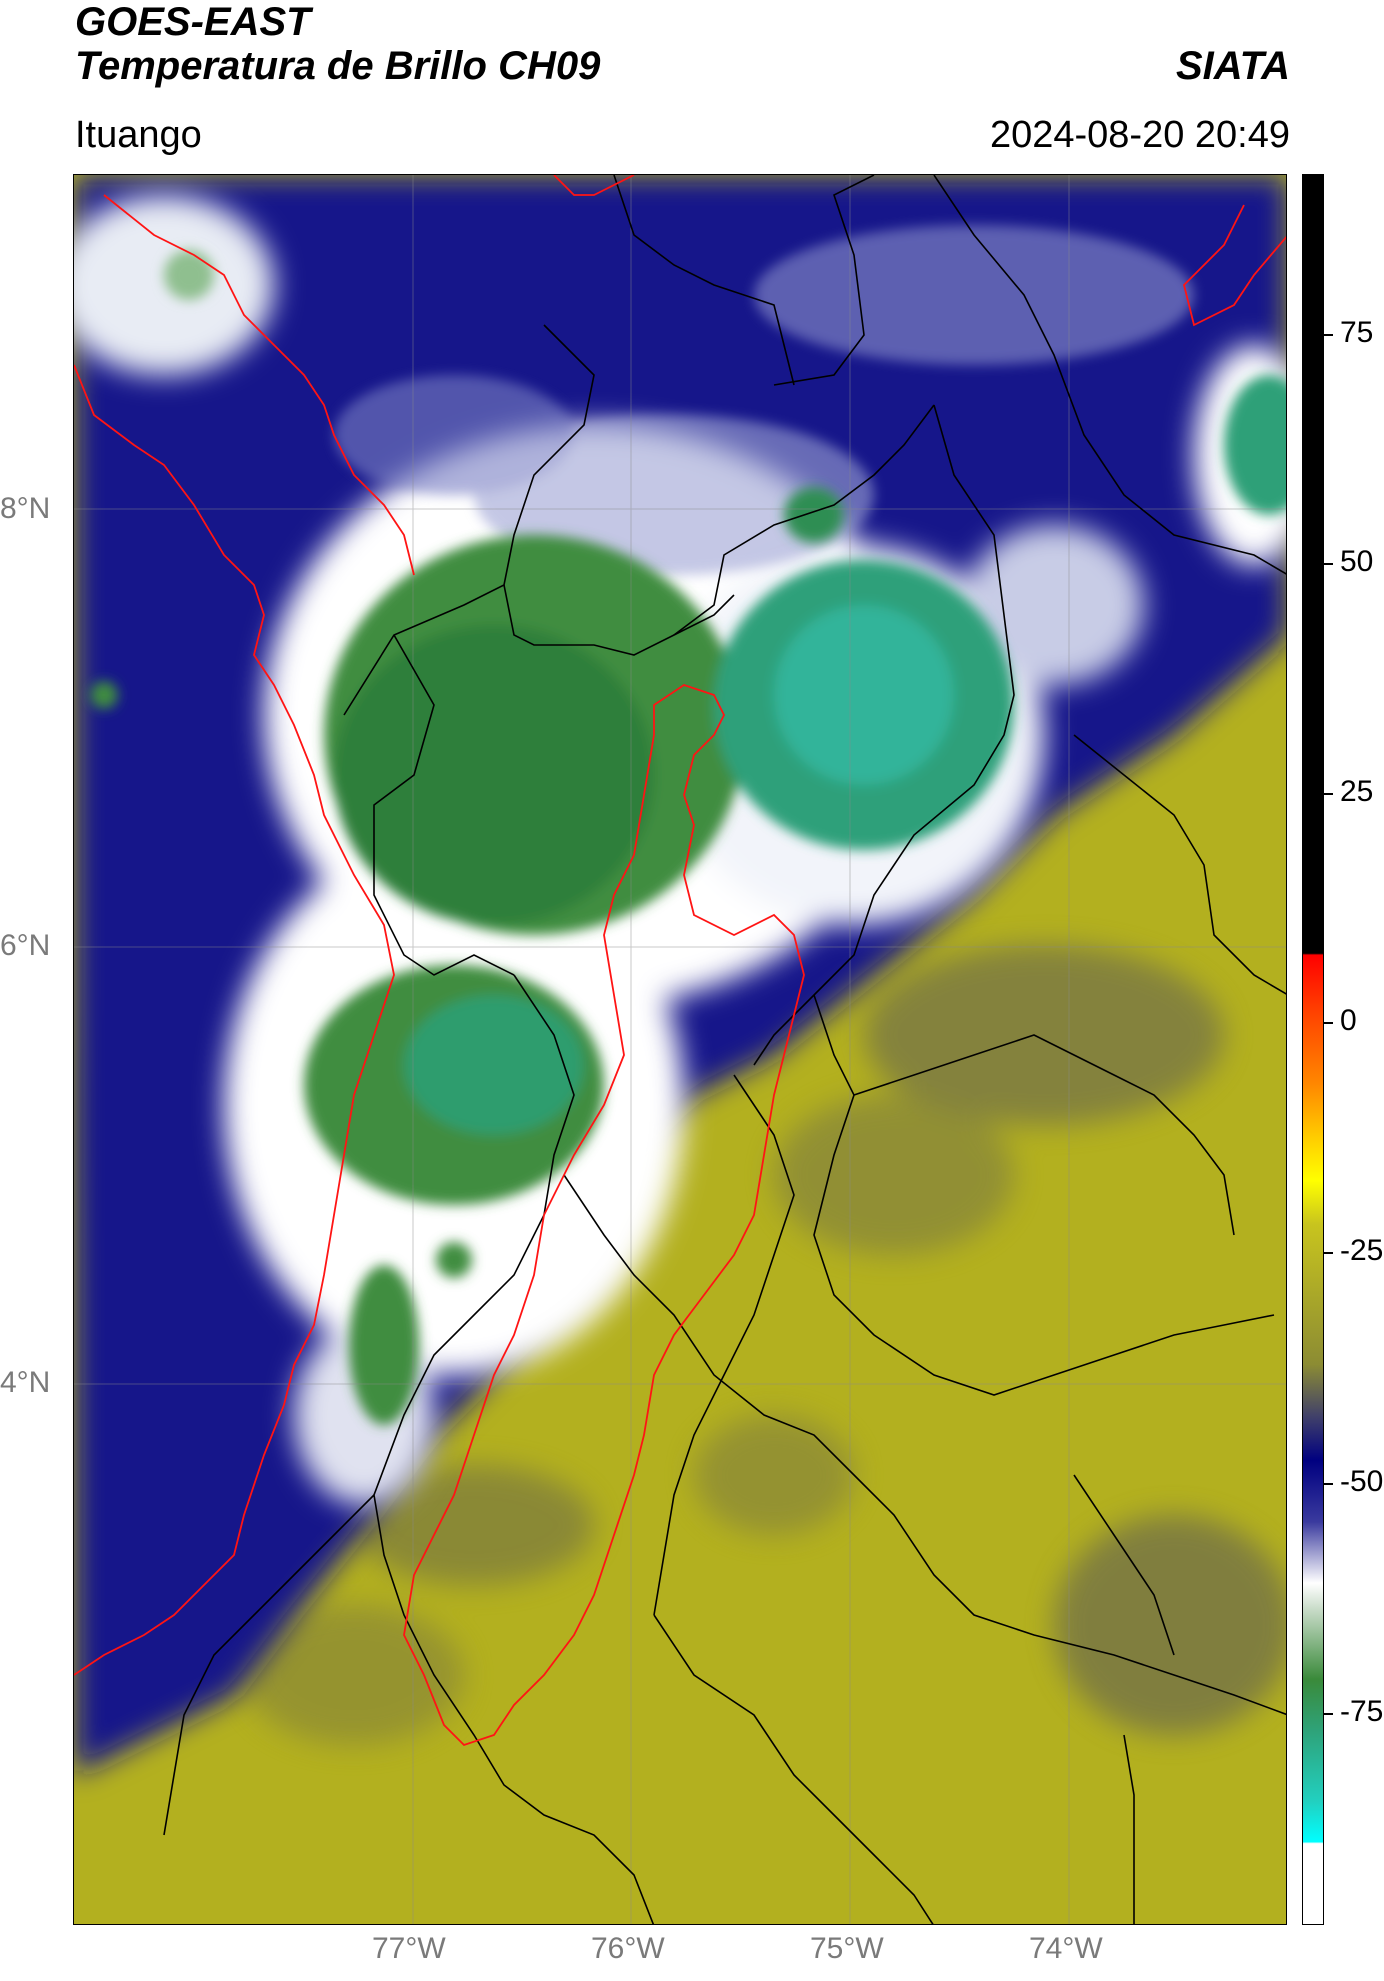 The height and width of the screenshot is (1981, 1384). I want to click on lat-label-6n: 6°N, so click(25, 945).